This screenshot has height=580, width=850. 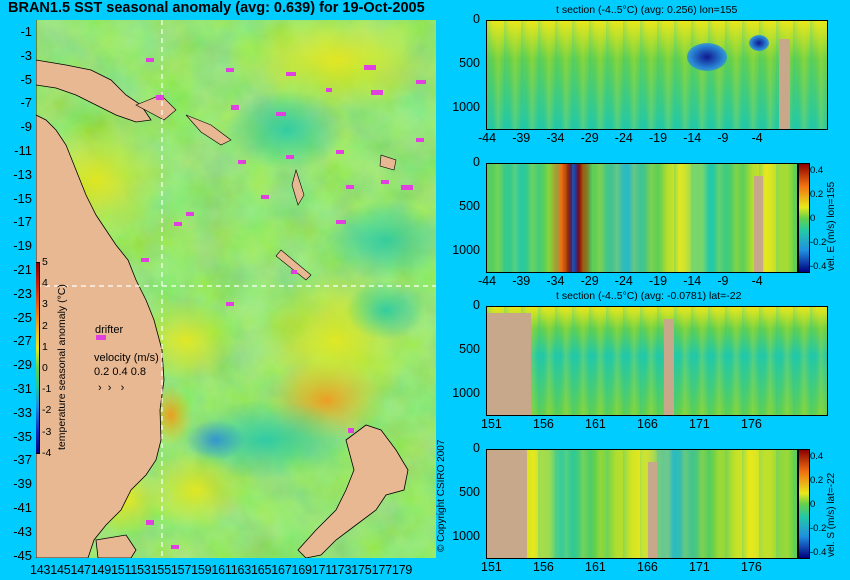 I want to click on latitude-tick: -15, so click(x=22, y=198).